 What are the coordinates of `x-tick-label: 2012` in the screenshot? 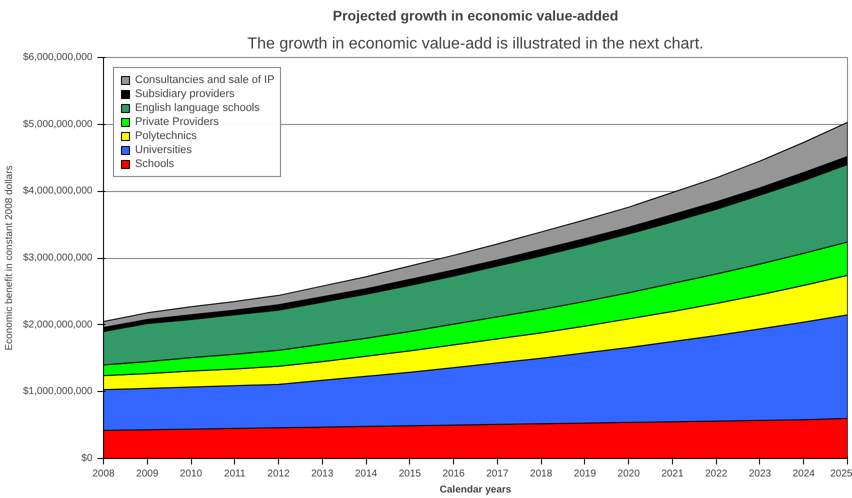 It's located at (278, 474).